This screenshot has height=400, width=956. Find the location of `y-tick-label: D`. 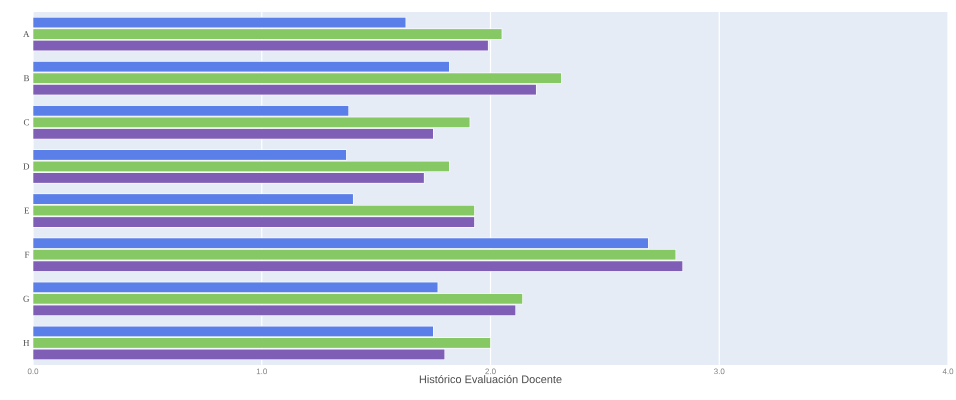

y-tick-label: D is located at coordinates (26, 166).